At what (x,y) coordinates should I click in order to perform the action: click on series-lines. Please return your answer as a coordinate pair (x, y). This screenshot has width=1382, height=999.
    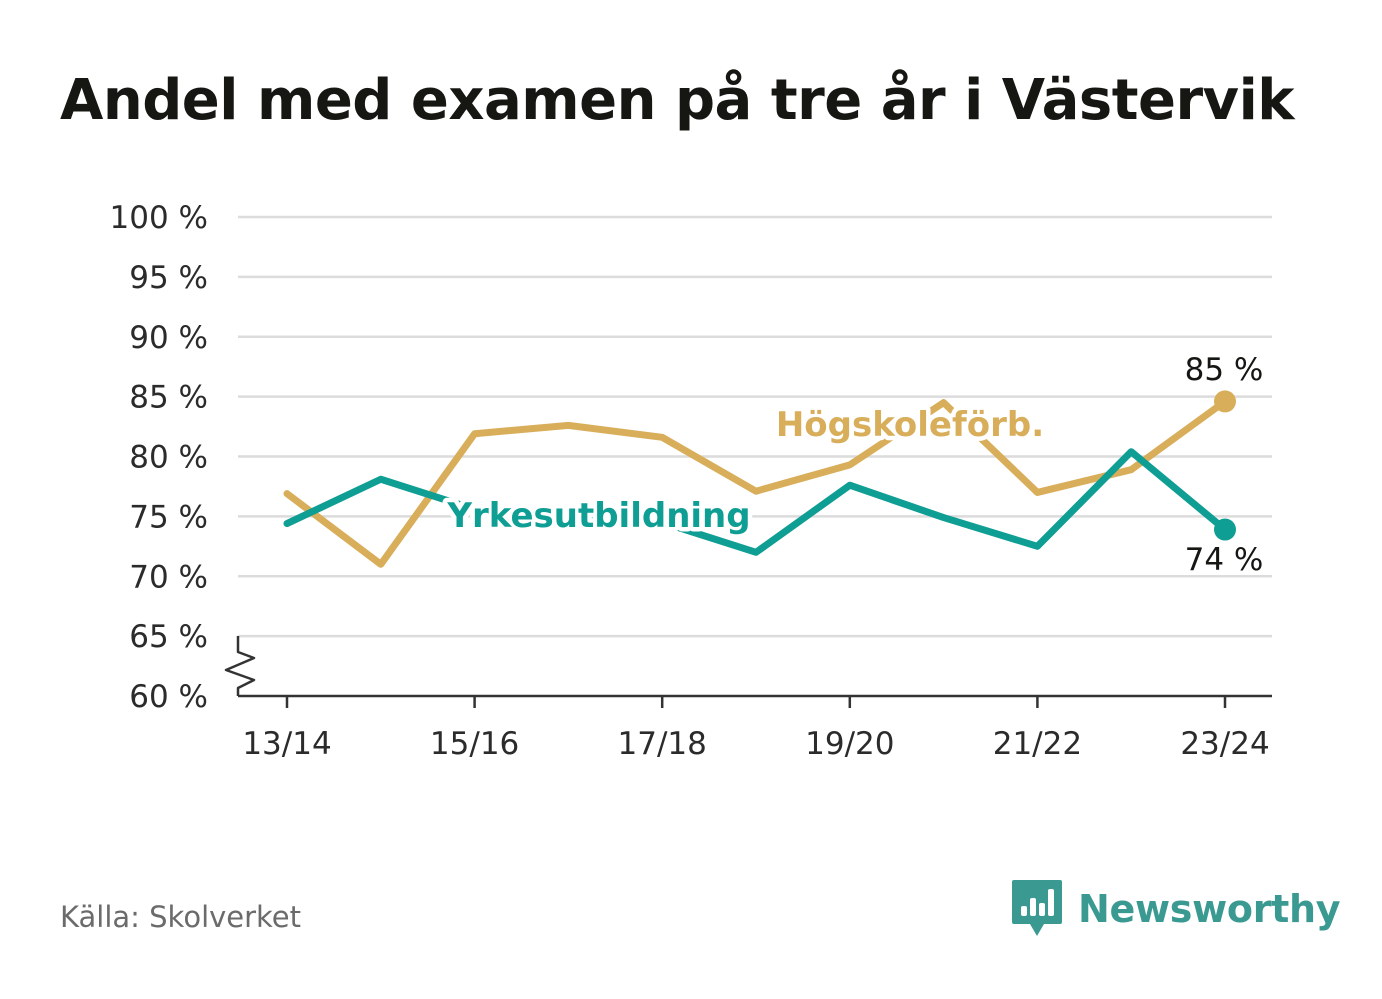
    Looking at the image, I should click on (759, 479).